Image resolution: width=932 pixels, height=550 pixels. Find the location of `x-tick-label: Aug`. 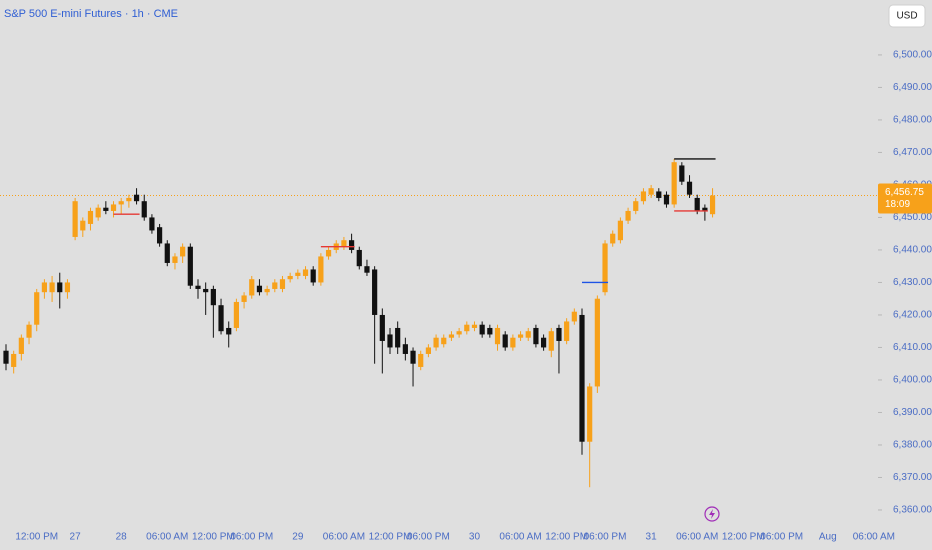

x-tick-label: Aug is located at coordinates (828, 537).